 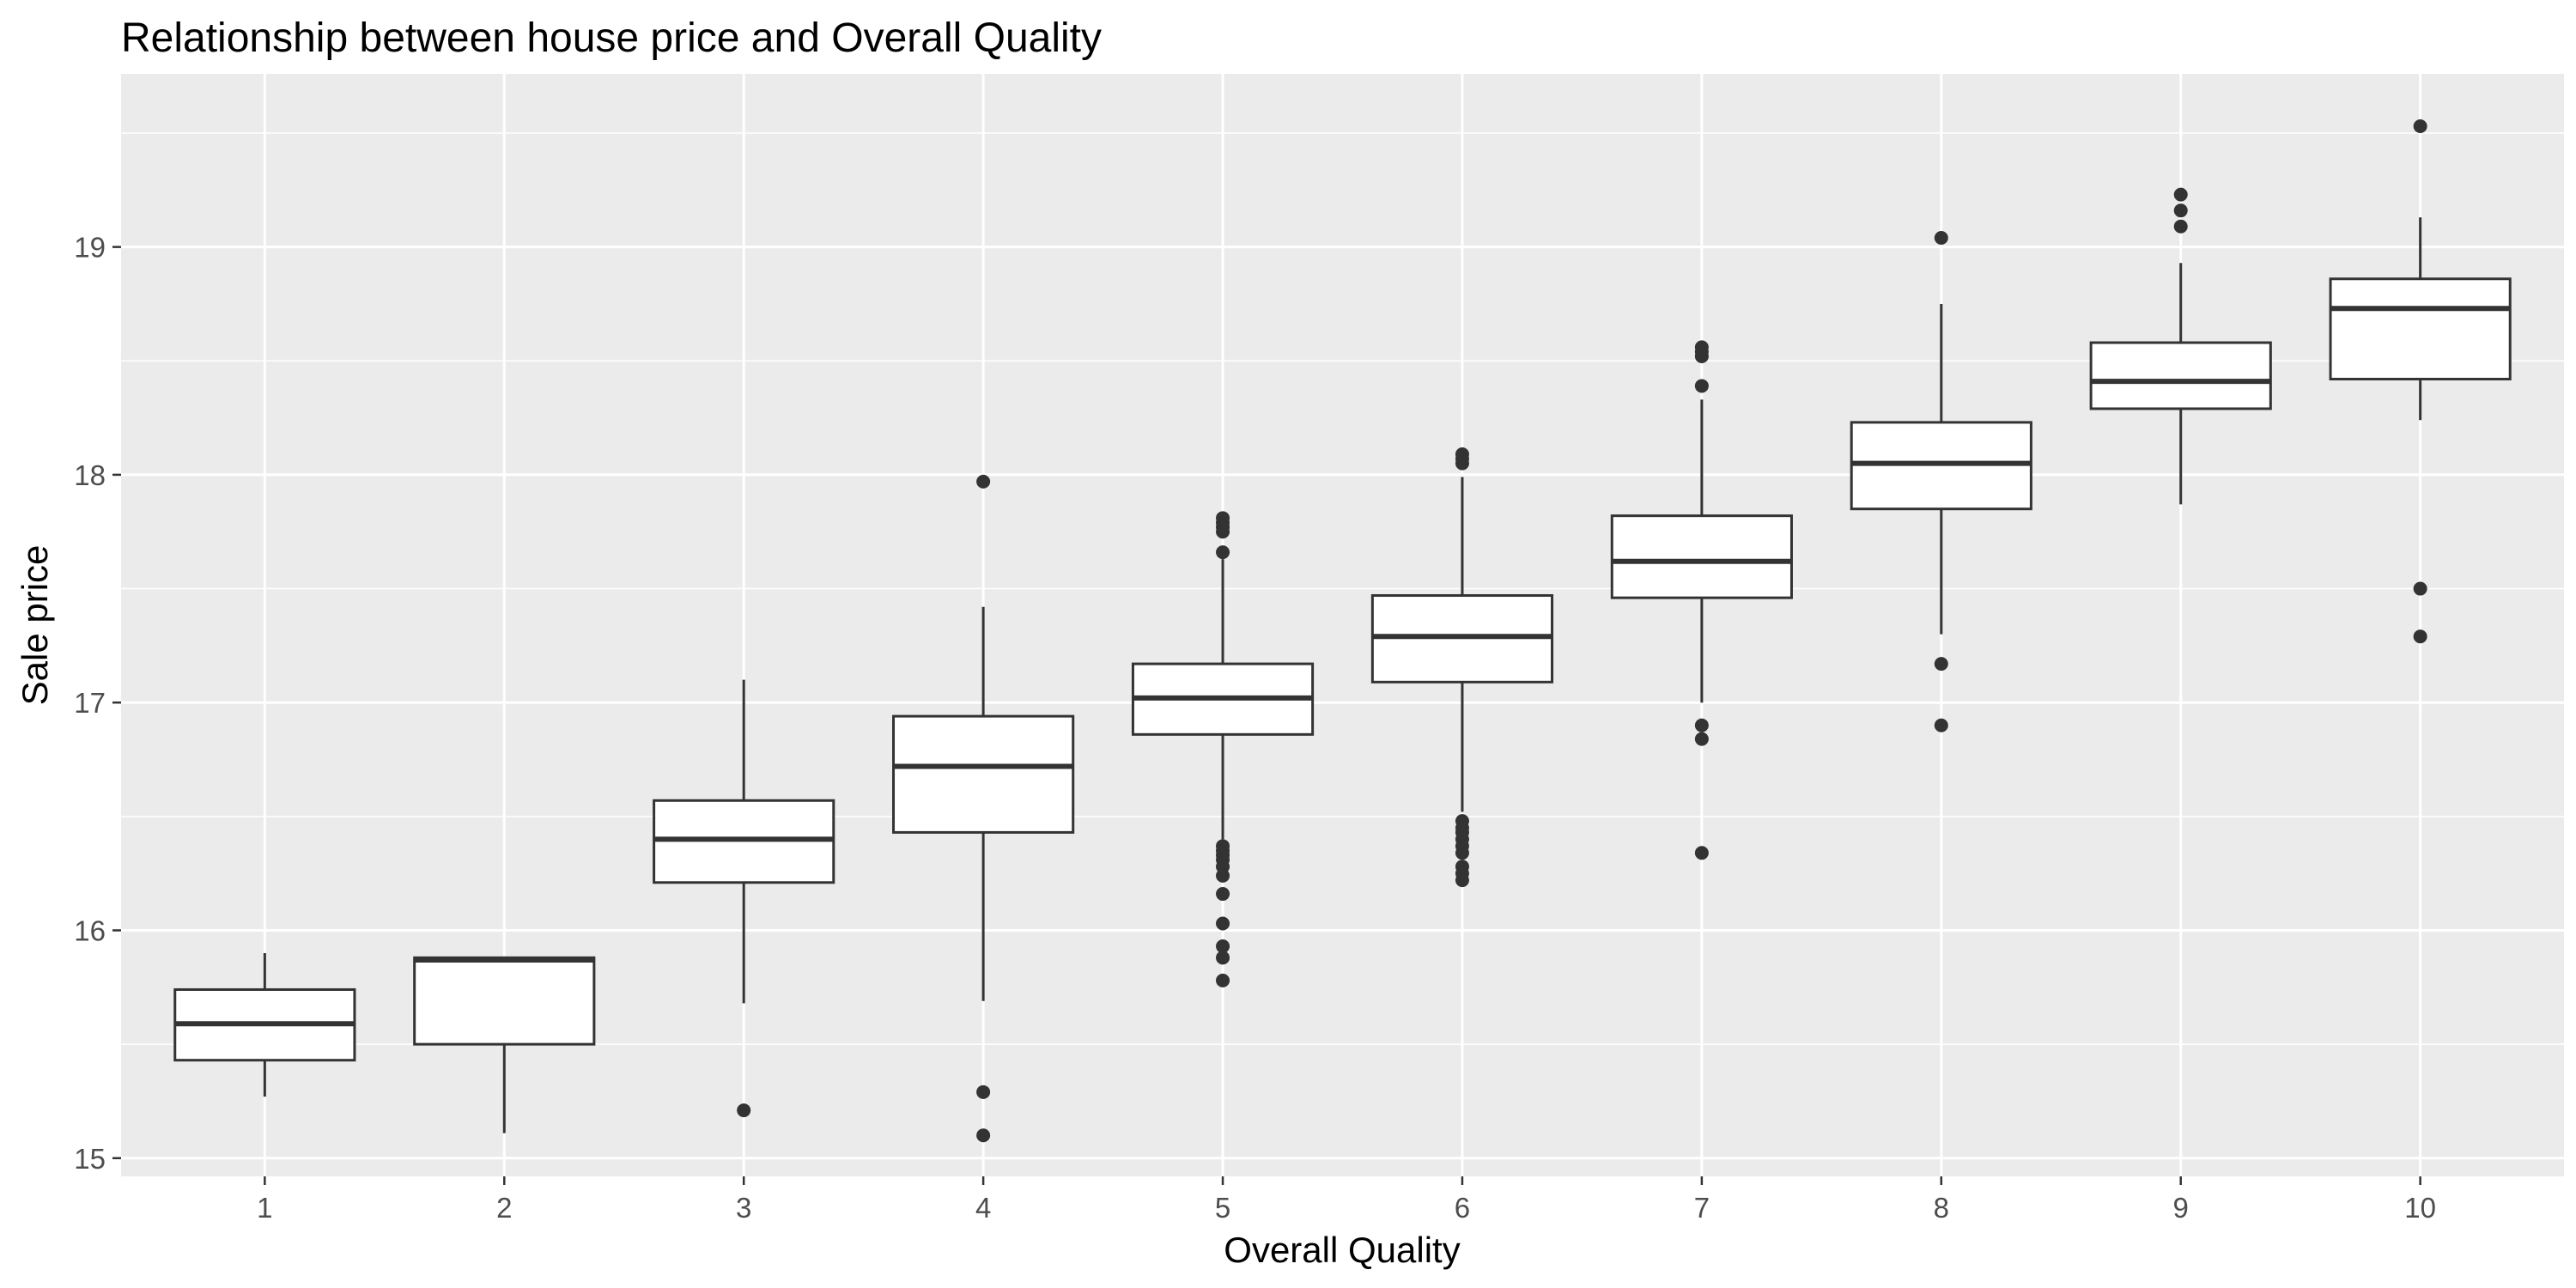 I want to click on x-tick-label: 6, so click(x=1462, y=1208).